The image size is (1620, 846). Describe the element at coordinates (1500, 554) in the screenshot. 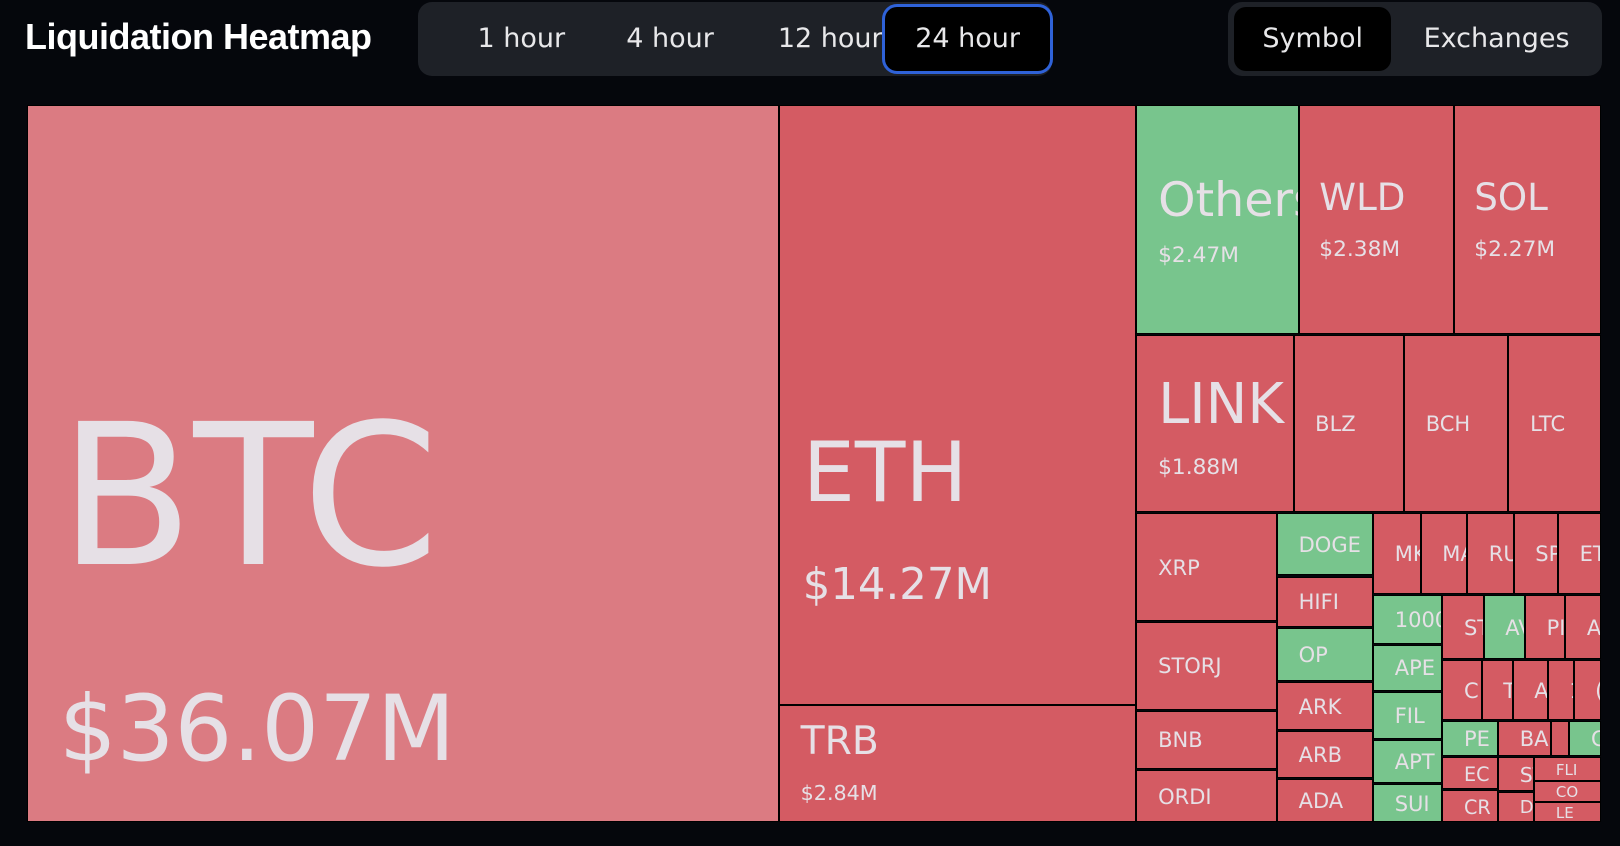

I see `tile-label: RU` at that location.